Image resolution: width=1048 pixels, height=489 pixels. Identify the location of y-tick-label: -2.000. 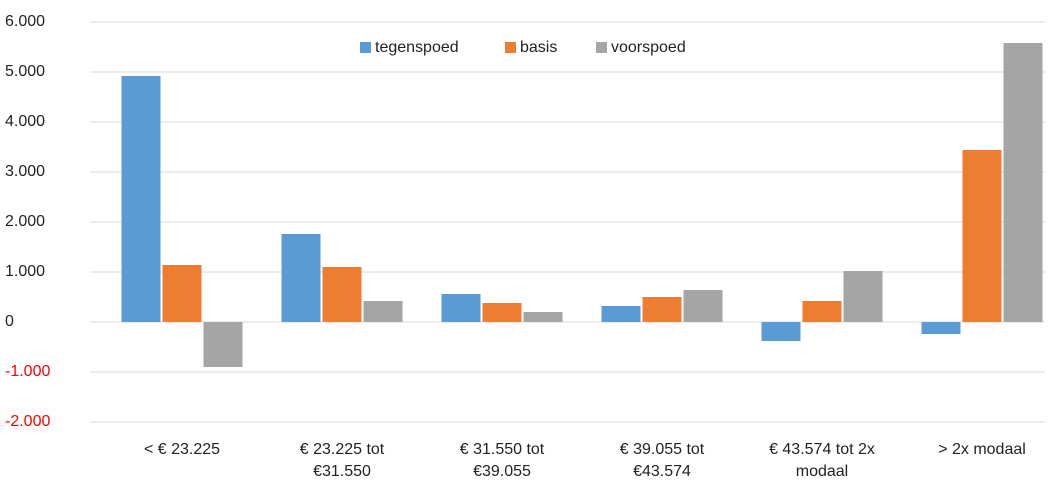
(27, 421).